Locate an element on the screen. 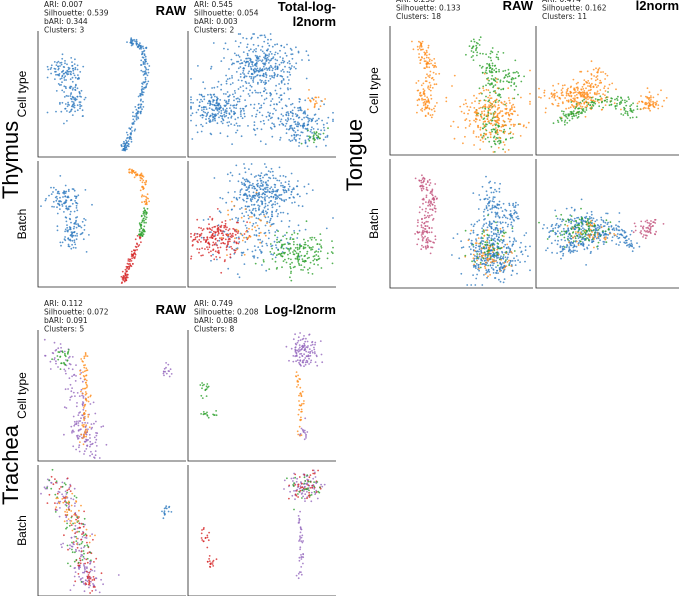 The width and height of the screenshot is (685, 596). scatter-points is located at coordinates (98, 94).